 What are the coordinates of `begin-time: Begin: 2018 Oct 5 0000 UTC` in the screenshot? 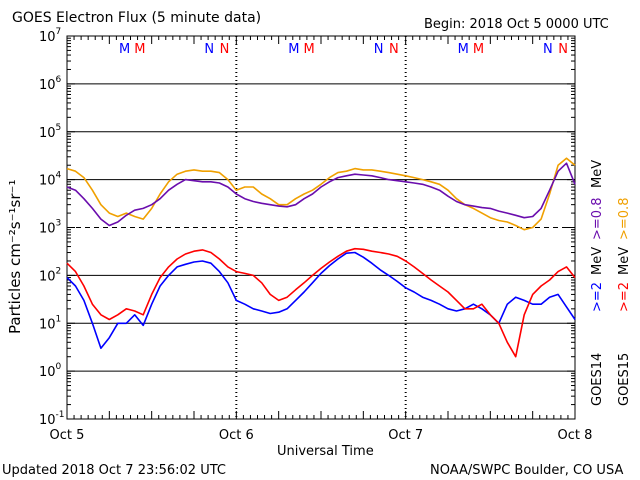 It's located at (516, 24).